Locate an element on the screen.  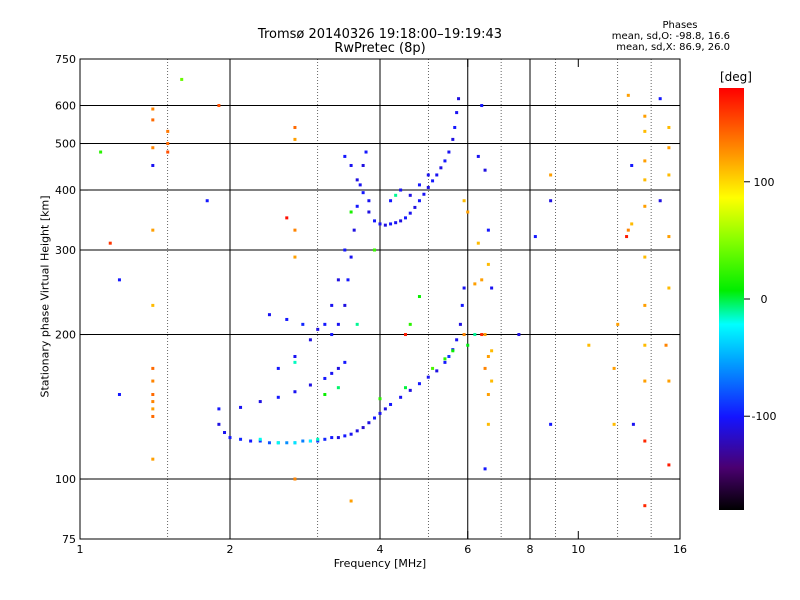
colorbar-tick-label: -100 is located at coordinates (764, 416).